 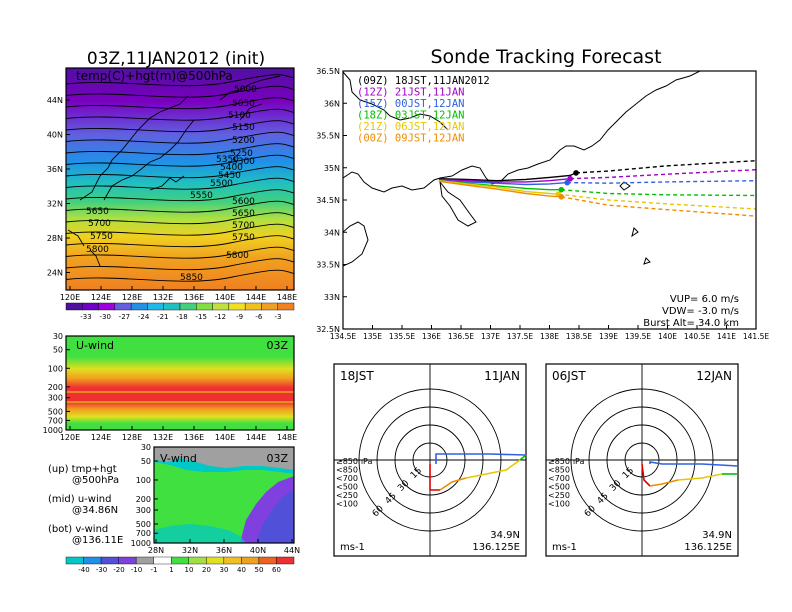 What do you see at coordinates (224, 570) in the screenshot?
I see `colorbar-label: 30` at bounding box center [224, 570].